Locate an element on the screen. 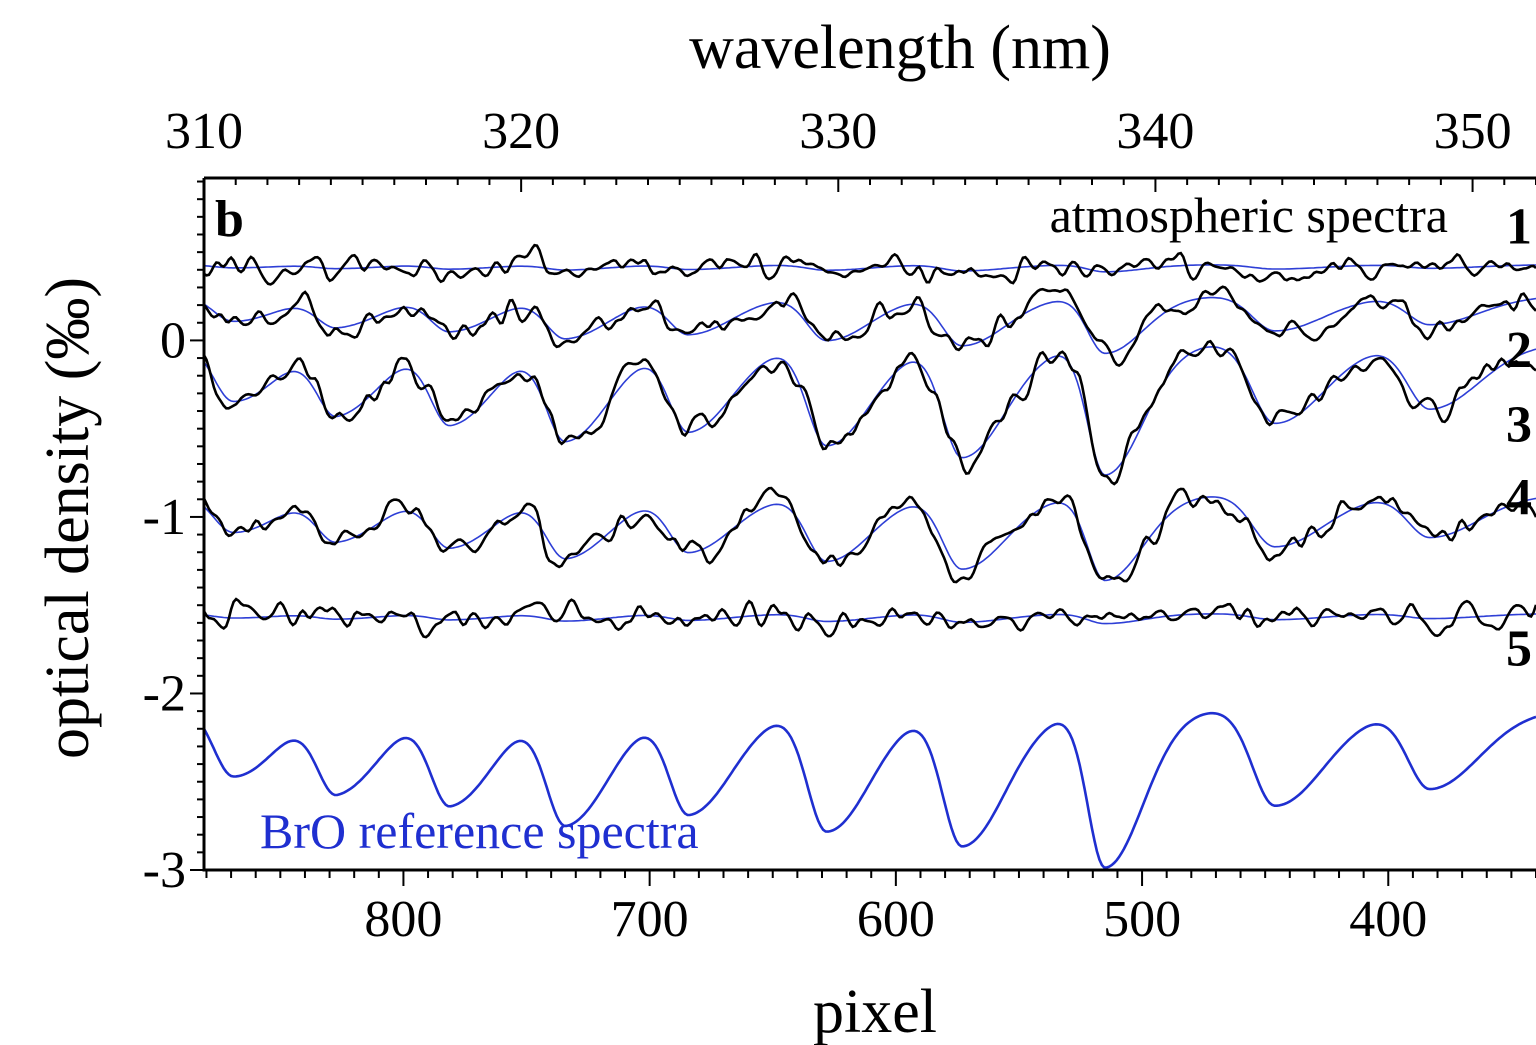 This screenshot has width=1536, height=1045. top-tick-label: 320 is located at coordinates (521, 131).